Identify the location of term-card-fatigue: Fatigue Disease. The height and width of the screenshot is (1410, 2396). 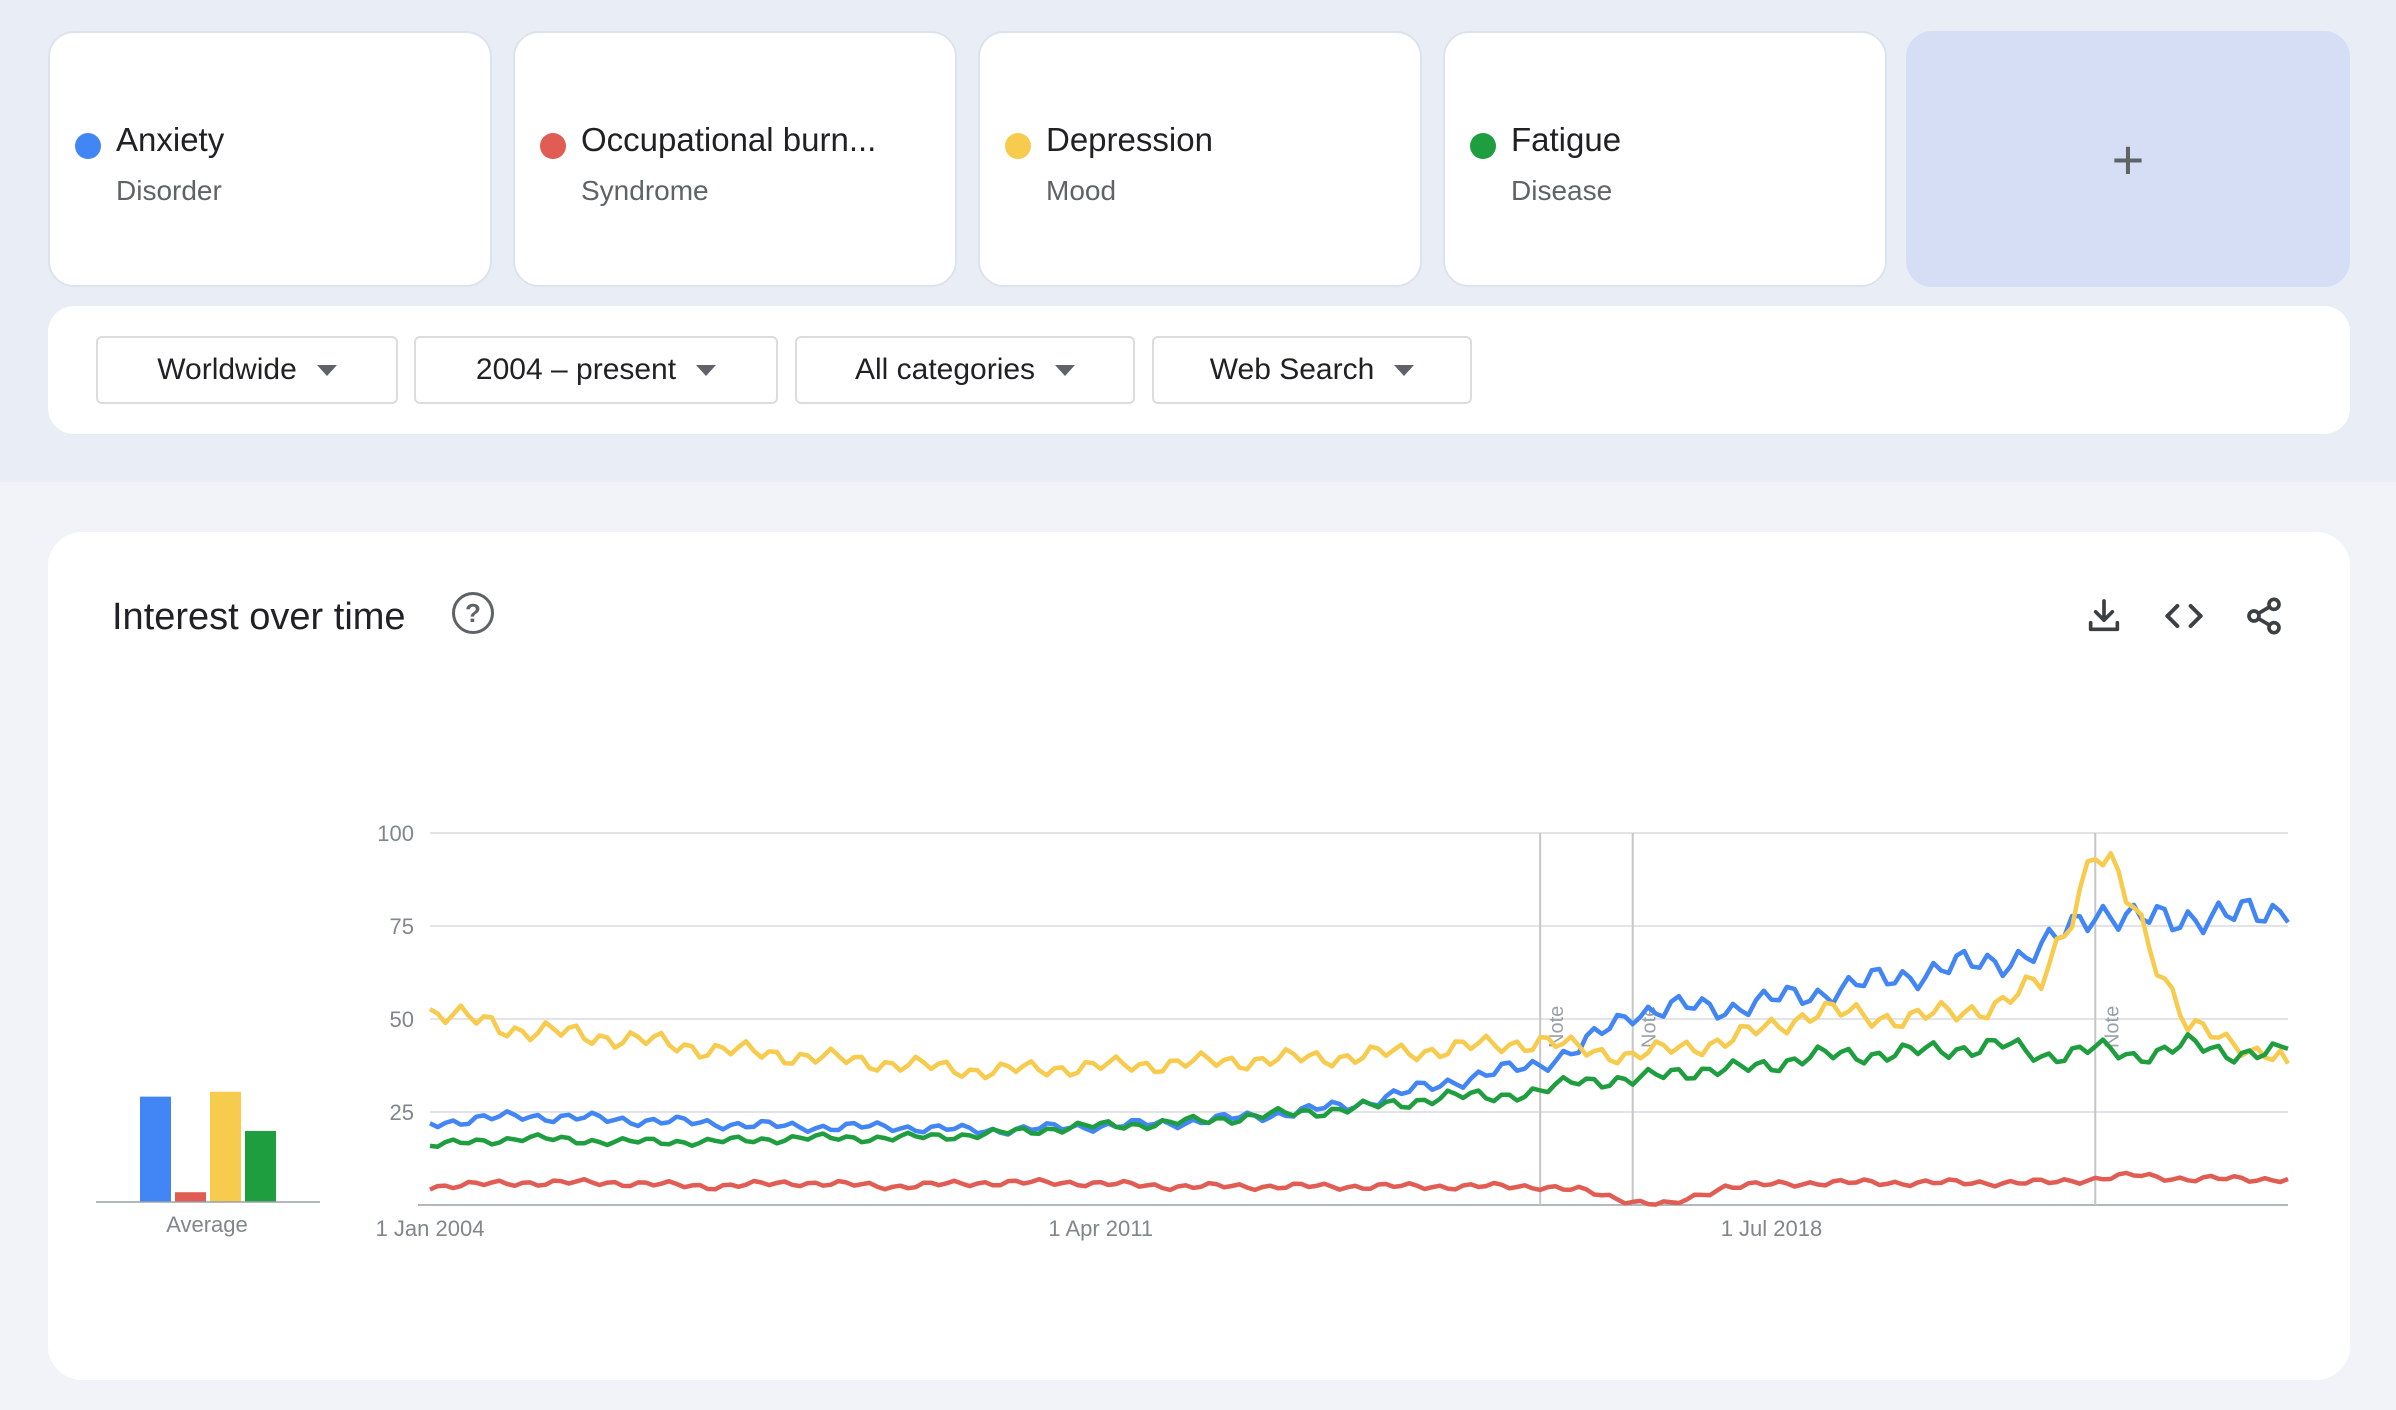
(1665, 159).